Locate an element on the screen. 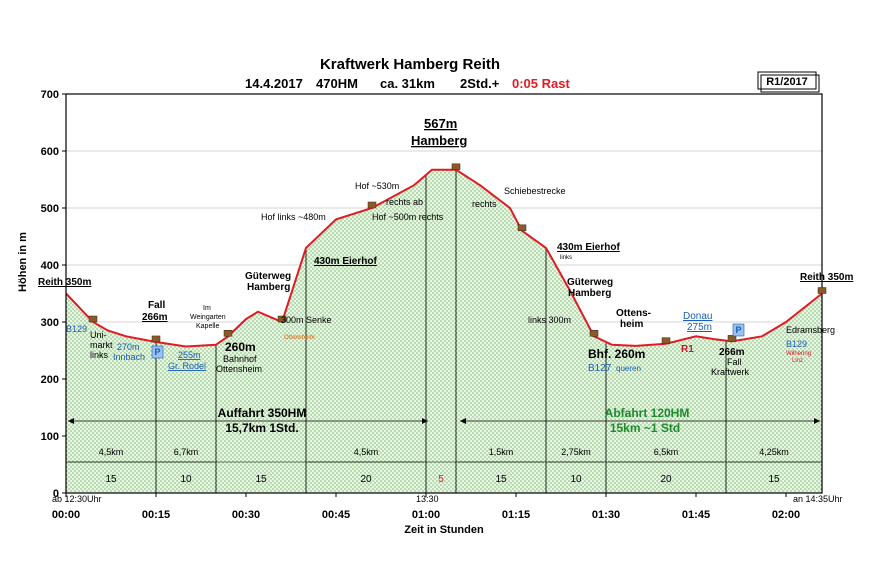  label-hof480: Hof links ~480m is located at coordinates (293, 217).